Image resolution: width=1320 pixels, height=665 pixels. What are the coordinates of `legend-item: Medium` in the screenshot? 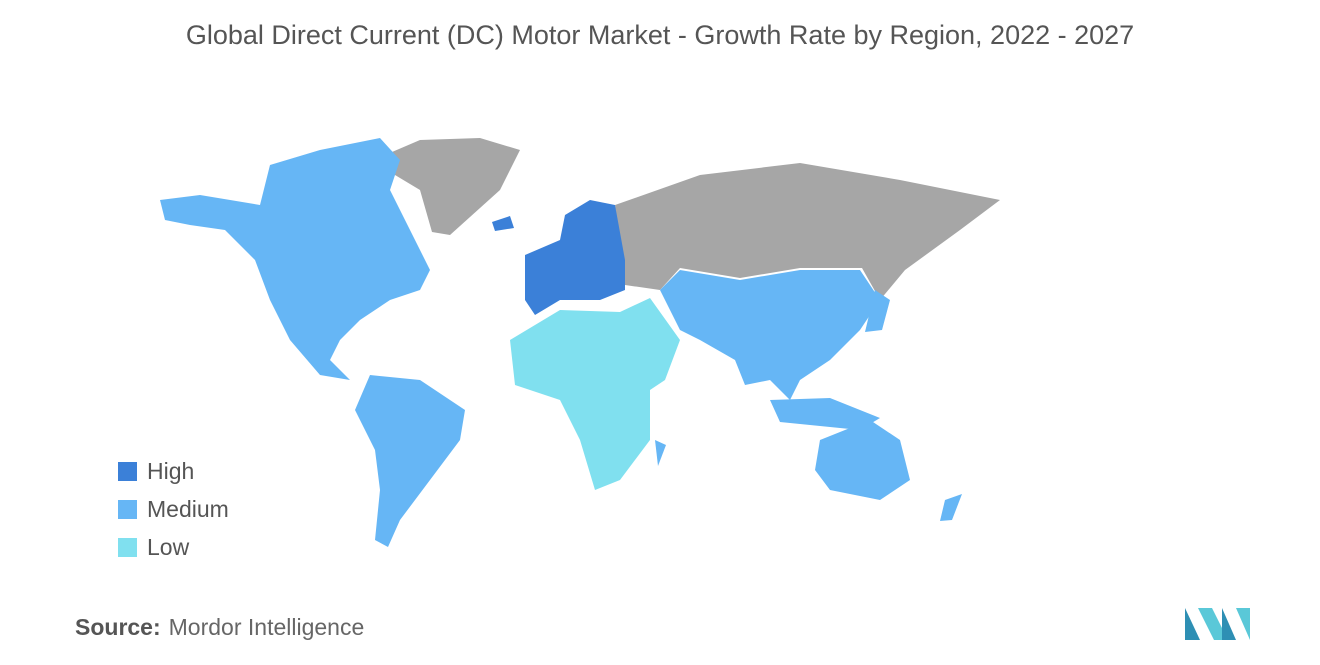 It's located at (173, 509).